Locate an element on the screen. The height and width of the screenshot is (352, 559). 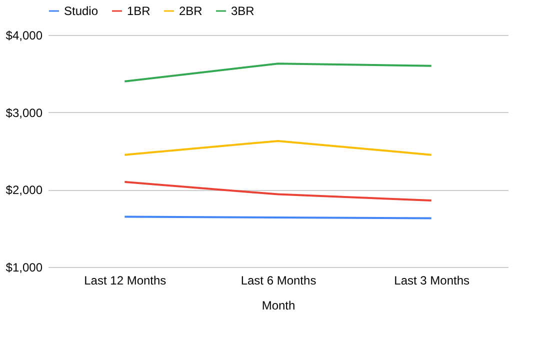
legend-label: 2BR is located at coordinates (191, 11).